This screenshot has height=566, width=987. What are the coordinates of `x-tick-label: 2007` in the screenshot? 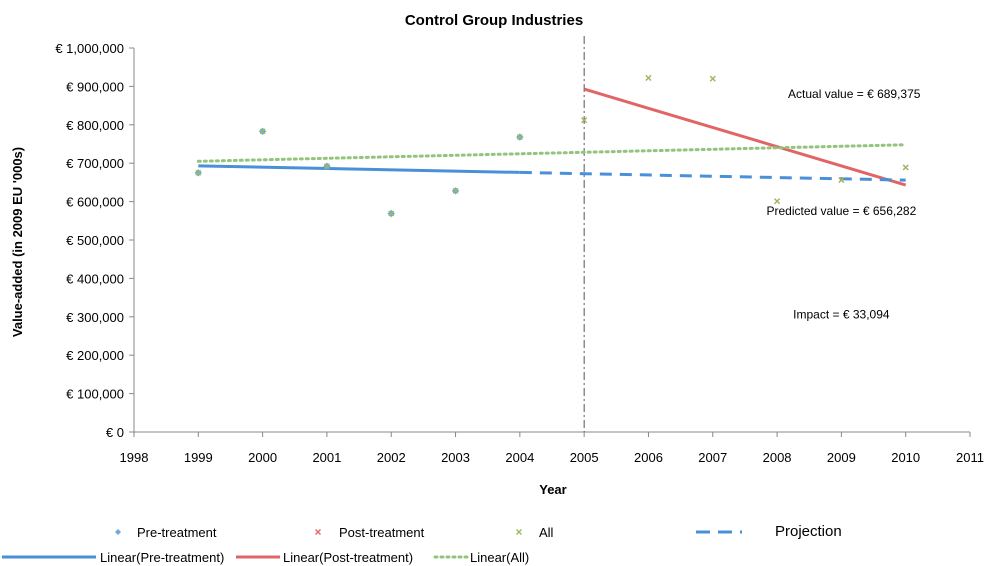 It's located at (712, 457).